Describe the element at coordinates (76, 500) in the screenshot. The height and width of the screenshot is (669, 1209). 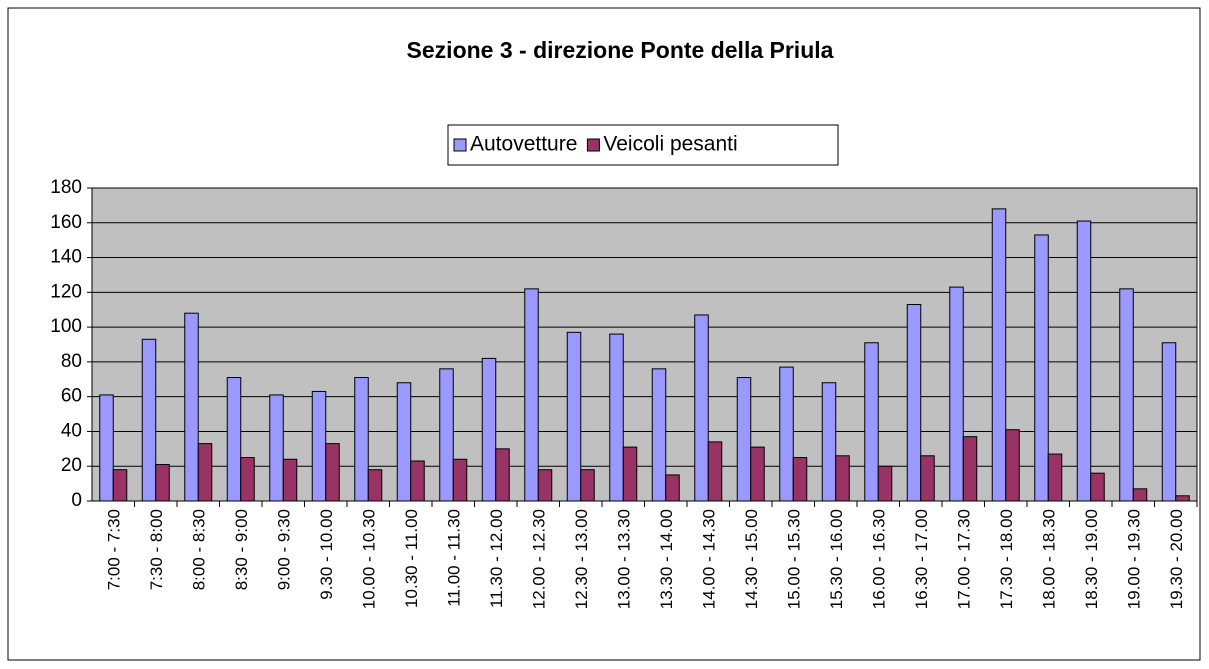
I see `y-tick-label: 0` at that location.